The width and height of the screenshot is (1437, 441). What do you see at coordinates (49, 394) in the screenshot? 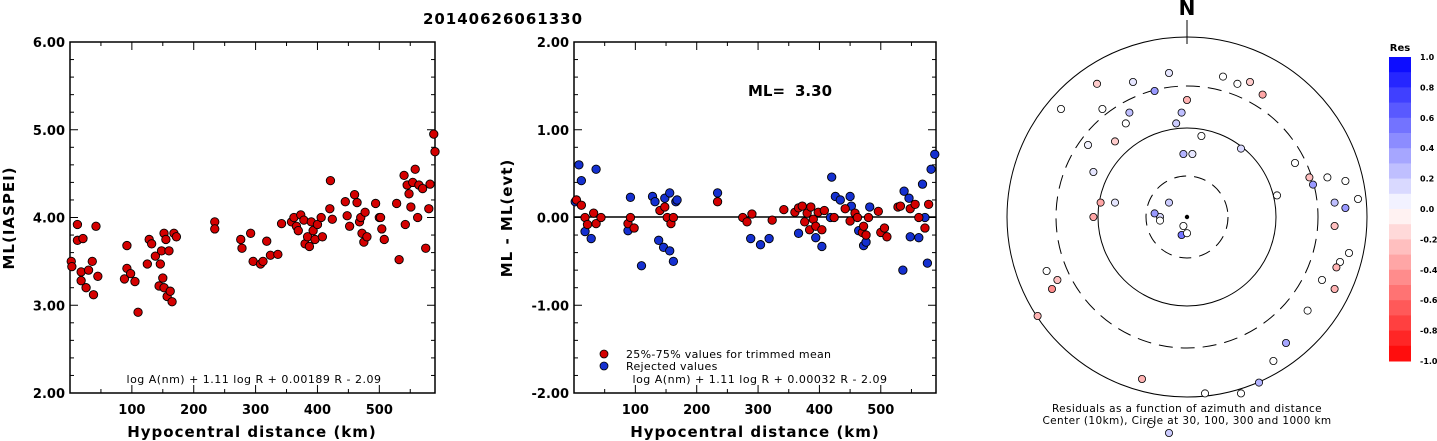
I see `y-tick-label: 2.00` at bounding box center [49, 394].